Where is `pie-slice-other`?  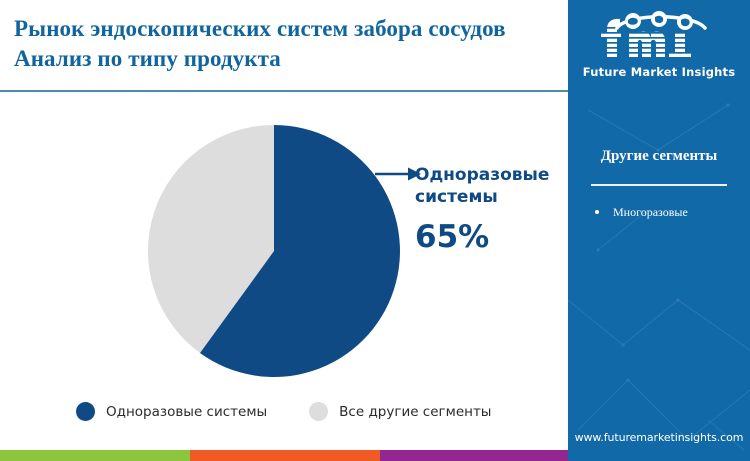 pie-slice-other is located at coordinates (210, 239).